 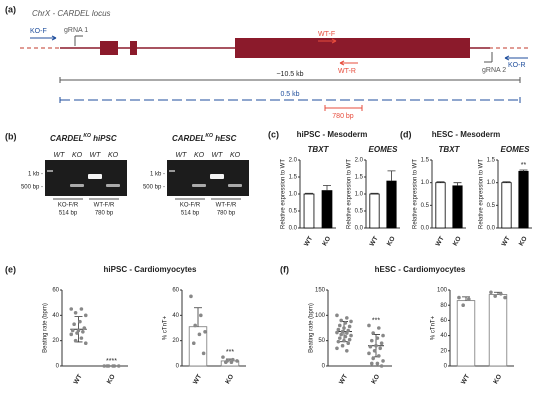 I want to click on primer-arrow, so click(x=327, y=41).